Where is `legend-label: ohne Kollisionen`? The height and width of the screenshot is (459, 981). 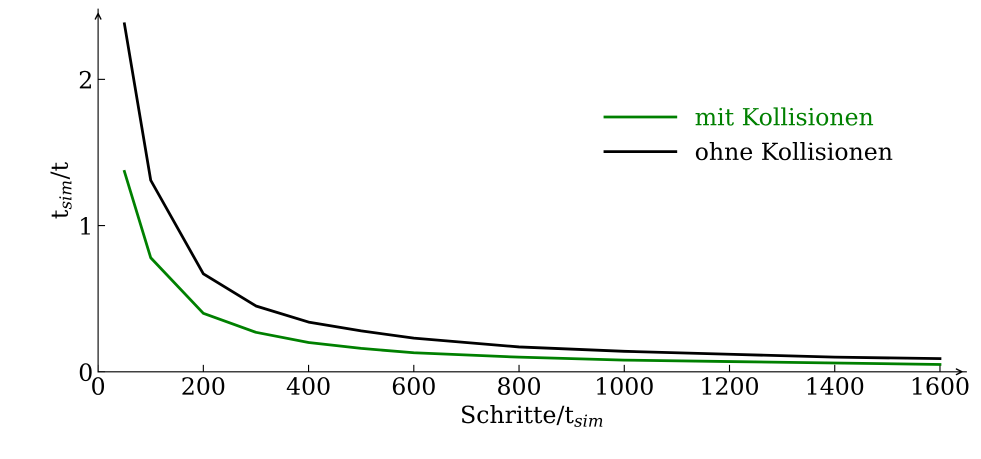 legend-label: ohne Kollisionen is located at coordinates (794, 151).